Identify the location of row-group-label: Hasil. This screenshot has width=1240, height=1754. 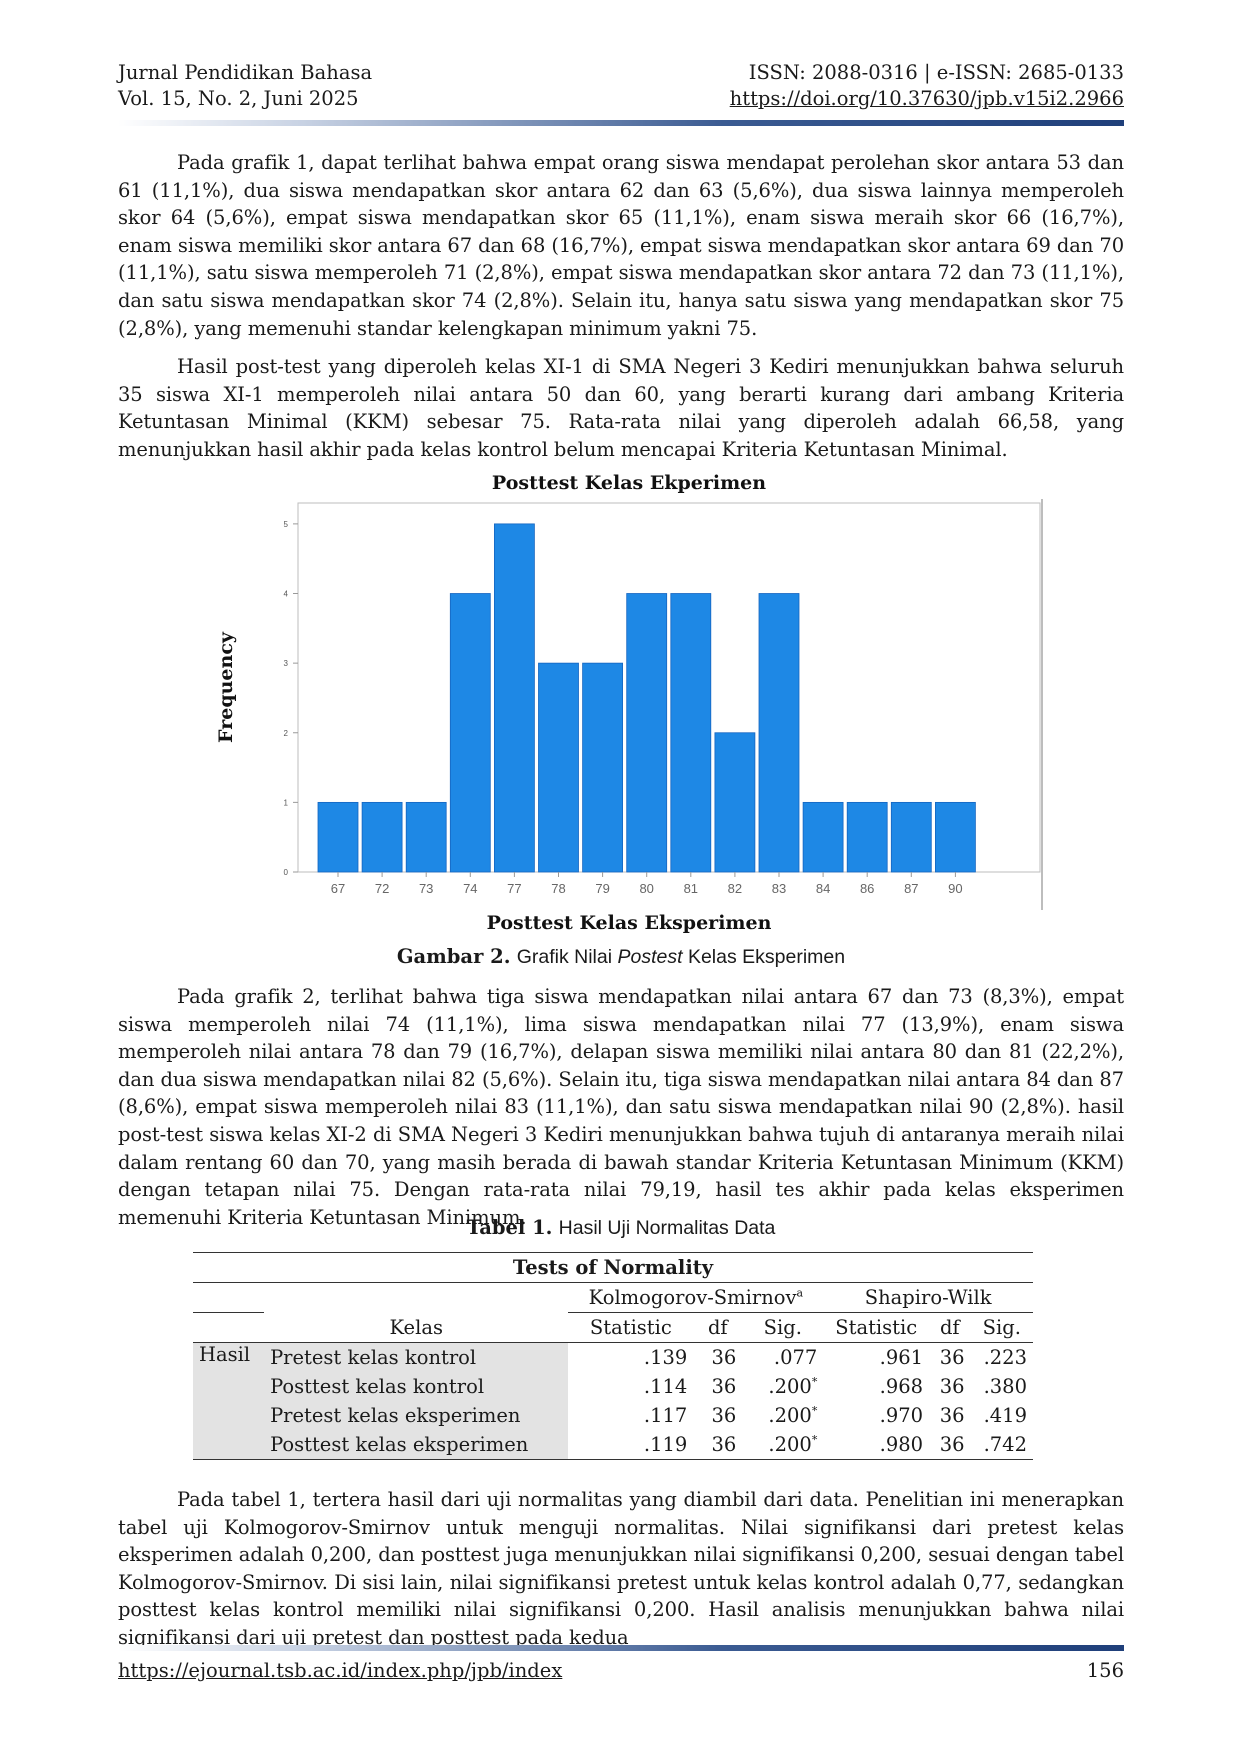
(229, 1401).